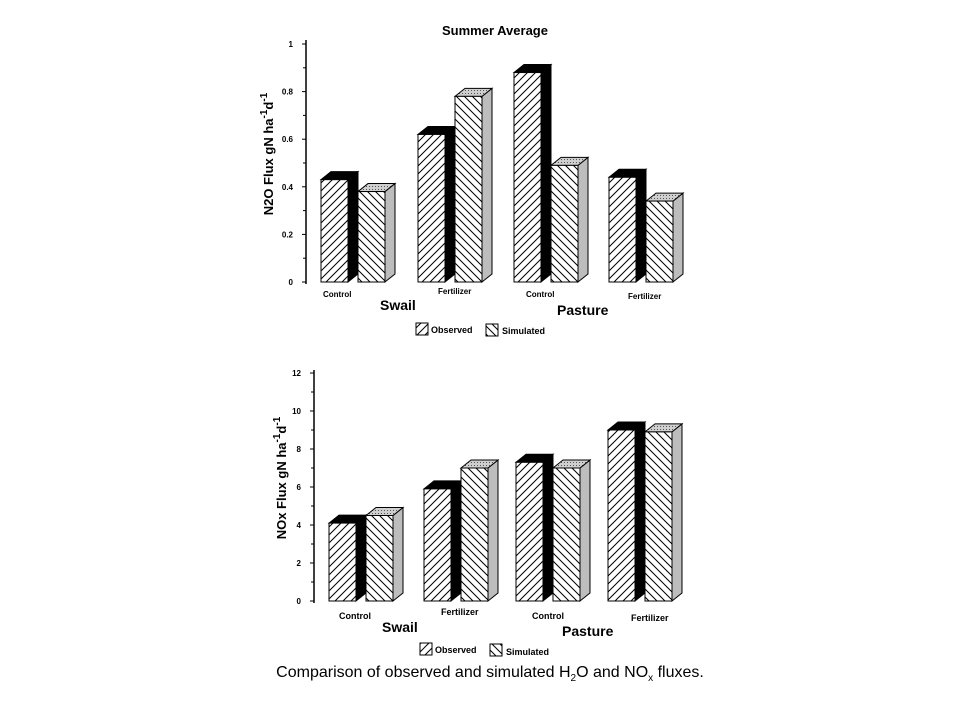 This screenshot has height=720, width=960. I want to click on y-axis-label: NOx Flux gN ha-1d-1, so click(280, 477).